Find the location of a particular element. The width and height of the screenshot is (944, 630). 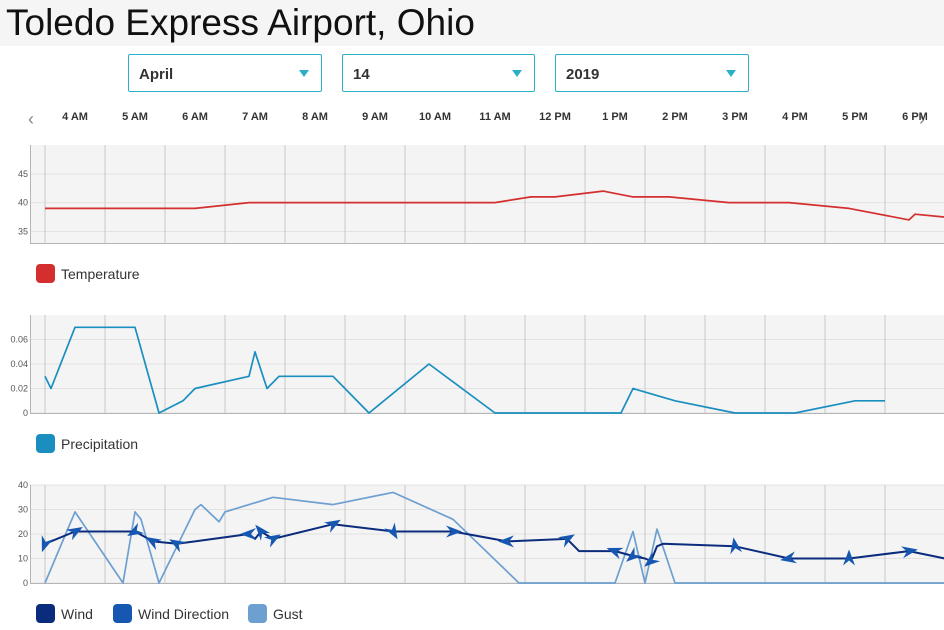

month-select-value: April is located at coordinates (156, 74).